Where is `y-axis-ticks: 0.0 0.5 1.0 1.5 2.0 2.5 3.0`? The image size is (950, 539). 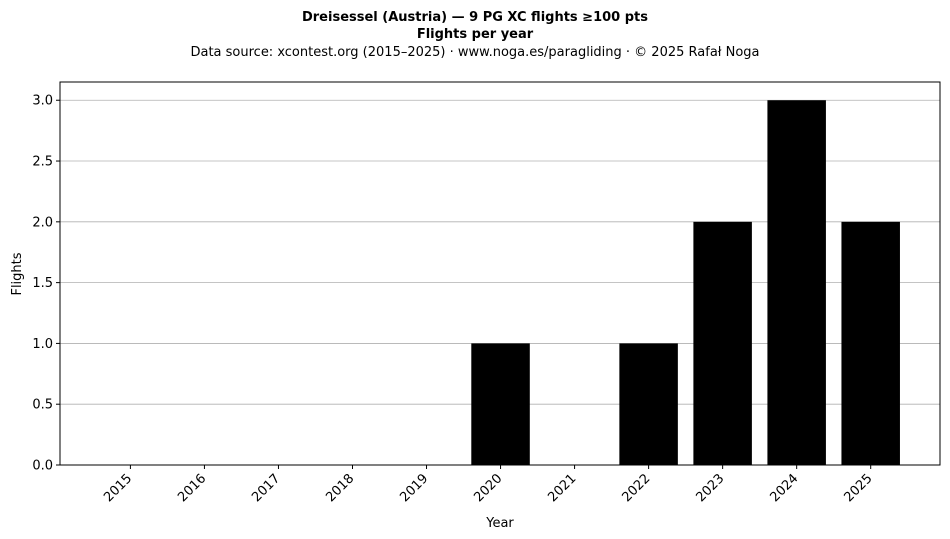
y-axis-ticks: 0.0 0.5 1.0 1.5 2.0 2.5 3.0 is located at coordinates (46, 284).